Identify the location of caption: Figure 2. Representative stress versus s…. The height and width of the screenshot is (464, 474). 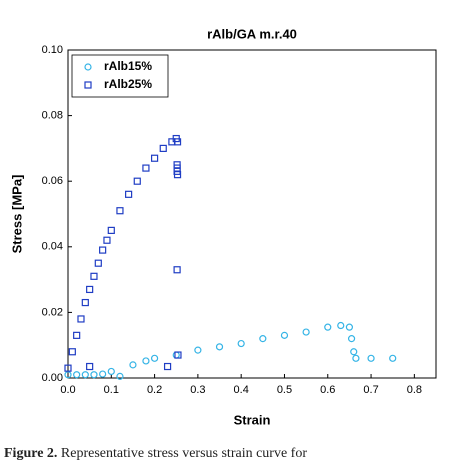
(155, 454).